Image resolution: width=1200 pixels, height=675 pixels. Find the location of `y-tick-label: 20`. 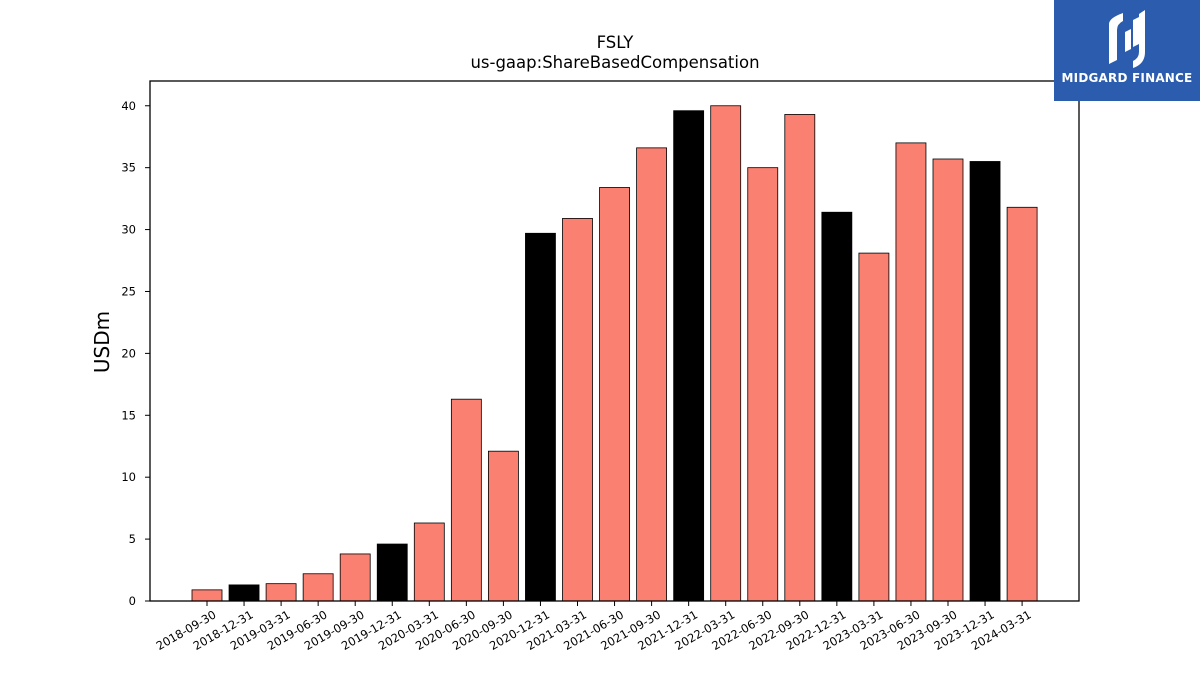

y-tick-label: 20 is located at coordinates (128, 353).